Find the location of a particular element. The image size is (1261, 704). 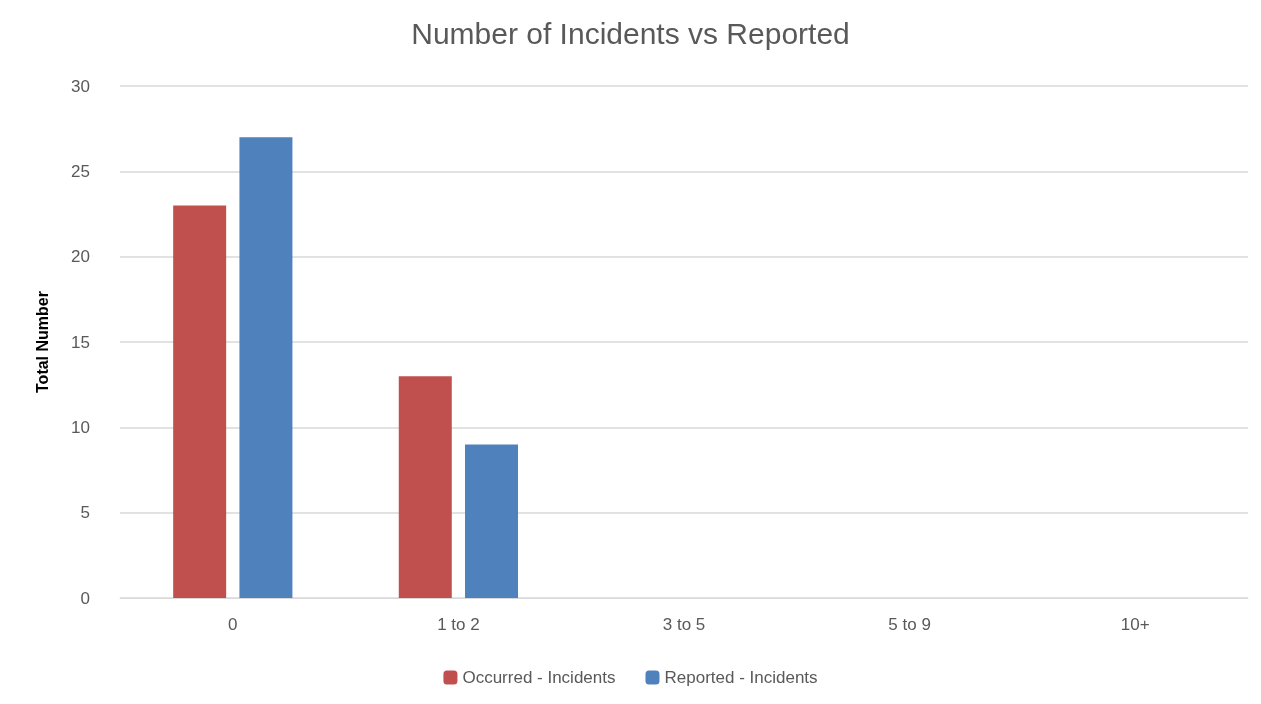

y-tick-label: 10 is located at coordinates (80, 427).